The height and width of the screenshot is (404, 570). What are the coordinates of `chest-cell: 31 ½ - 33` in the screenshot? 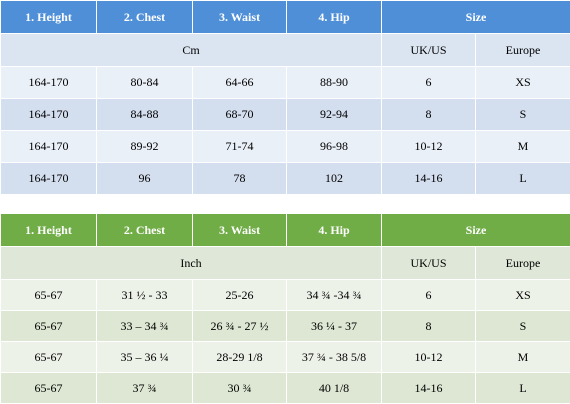 It's located at (145, 295).